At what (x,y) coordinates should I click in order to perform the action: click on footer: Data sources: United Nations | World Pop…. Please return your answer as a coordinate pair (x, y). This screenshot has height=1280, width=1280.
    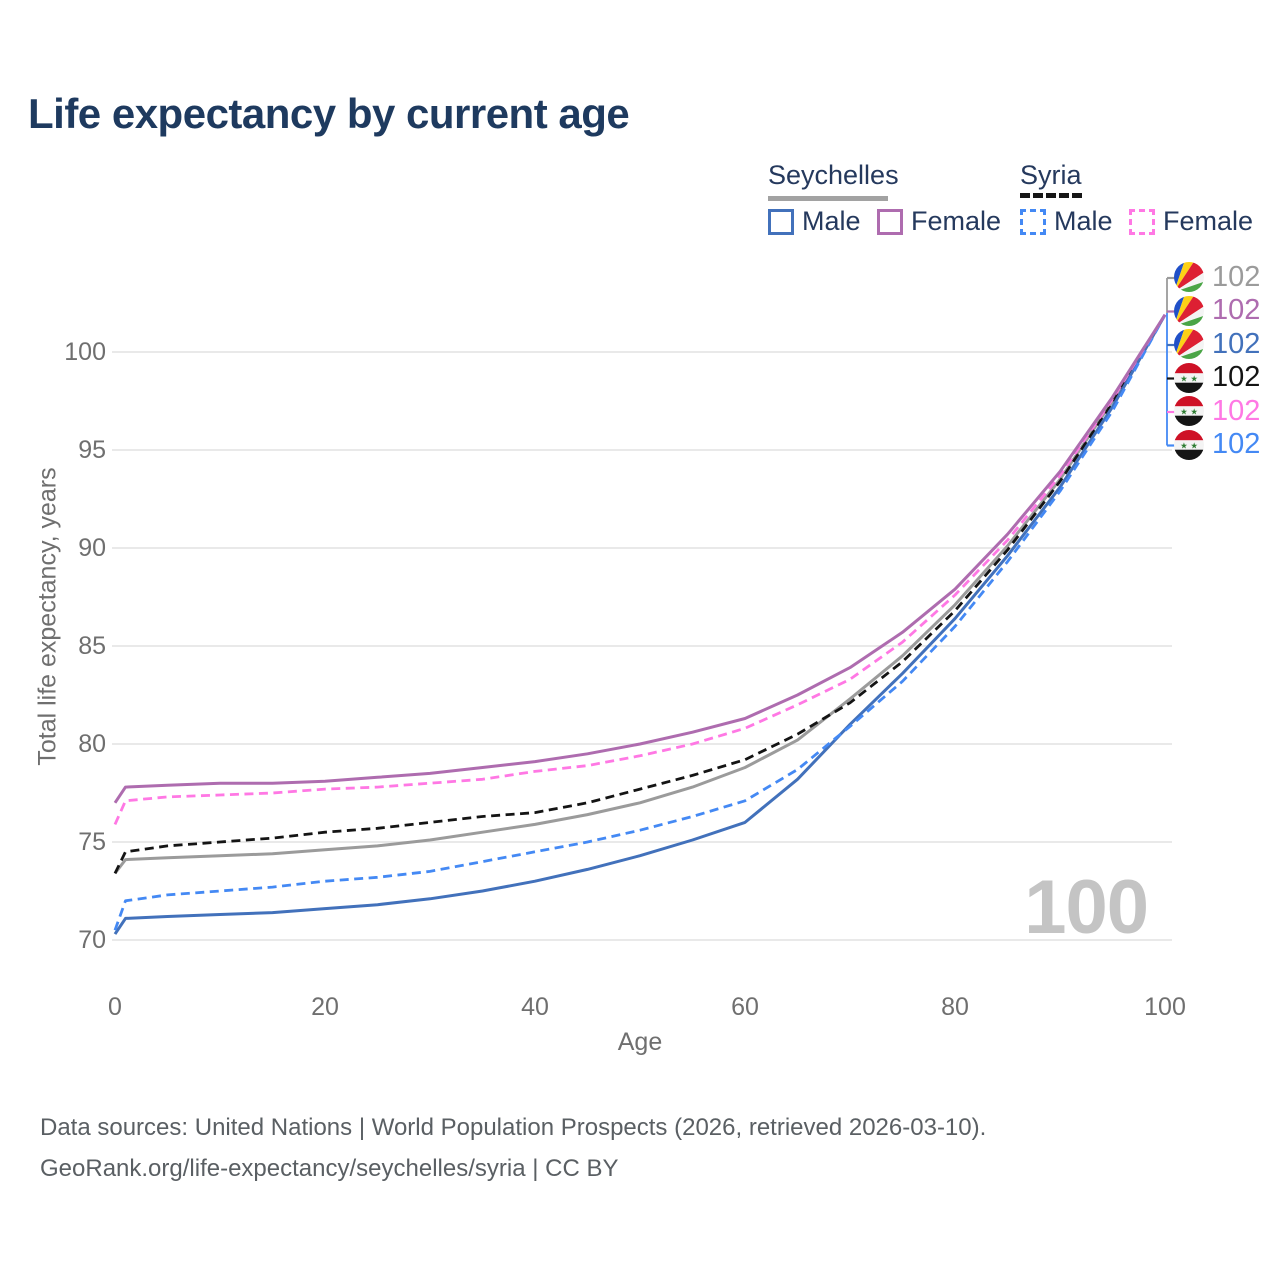
    Looking at the image, I should click on (513, 1149).